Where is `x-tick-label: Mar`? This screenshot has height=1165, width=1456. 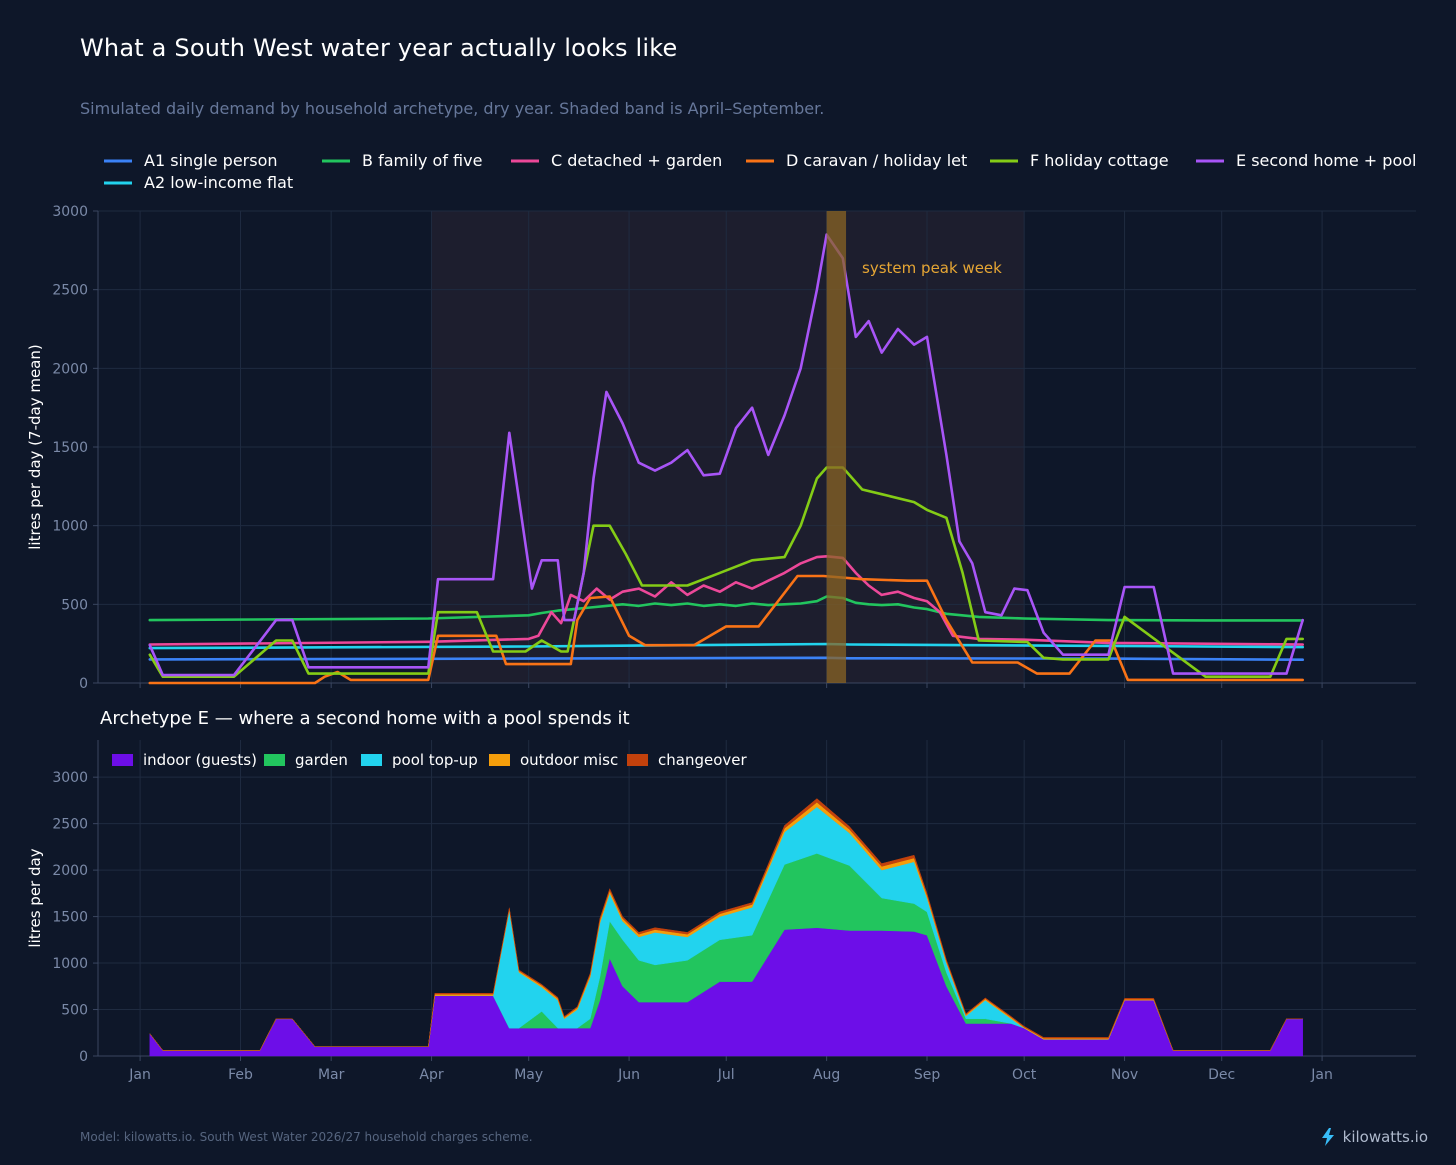 x-tick-label: Mar is located at coordinates (331, 1075).